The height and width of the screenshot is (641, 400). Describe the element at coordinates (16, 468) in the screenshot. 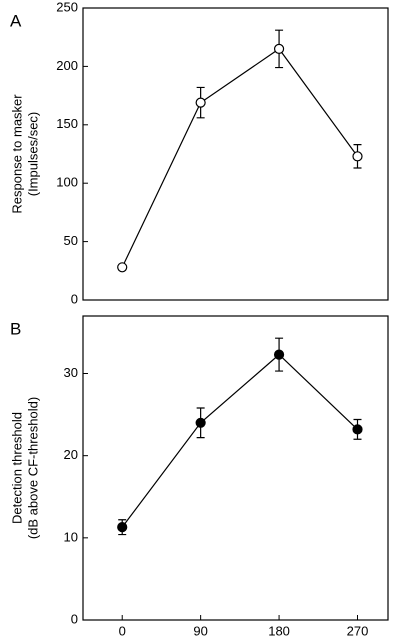

I see `y-axis-label: Detection threshold` at that location.